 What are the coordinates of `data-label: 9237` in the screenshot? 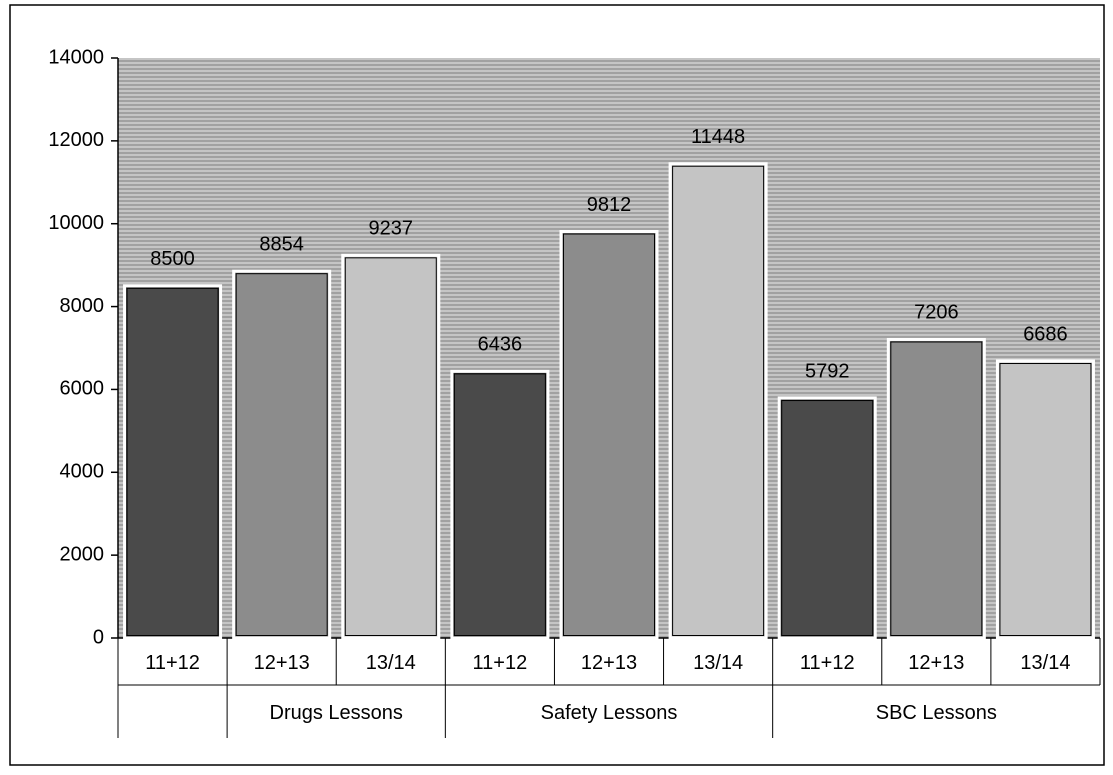 It's located at (391, 229).